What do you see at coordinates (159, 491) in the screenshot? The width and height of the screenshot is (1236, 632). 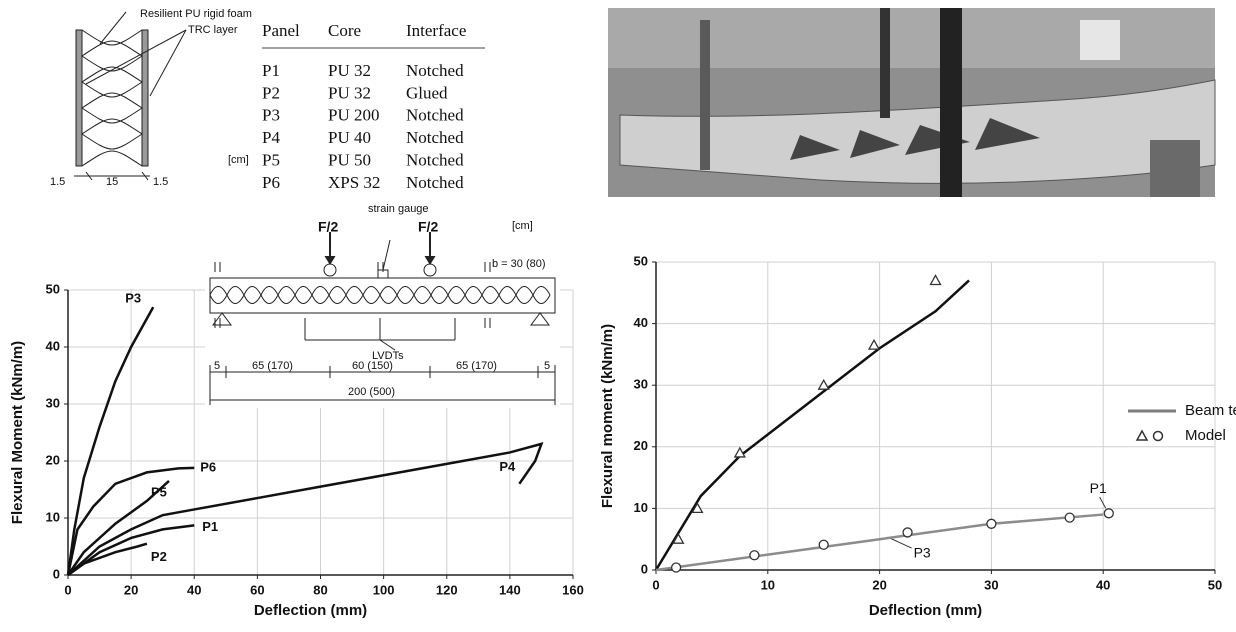 I see `series-label: P5` at bounding box center [159, 491].